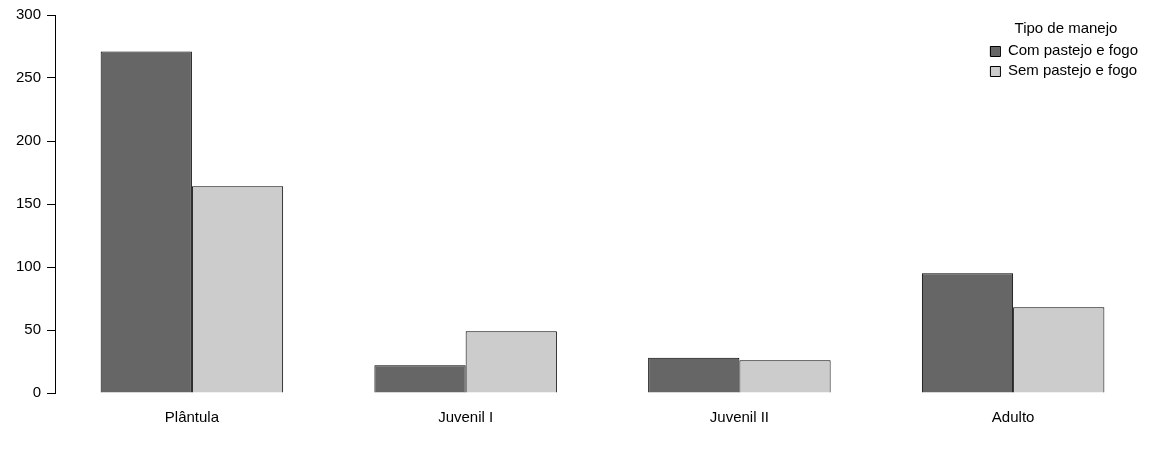 The width and height of the screenshot is (1150, 455). What do you see at coordinates (29, 14) in the screenshot?
I see `y-tick-label: 300` at bounding box center [29, 14].